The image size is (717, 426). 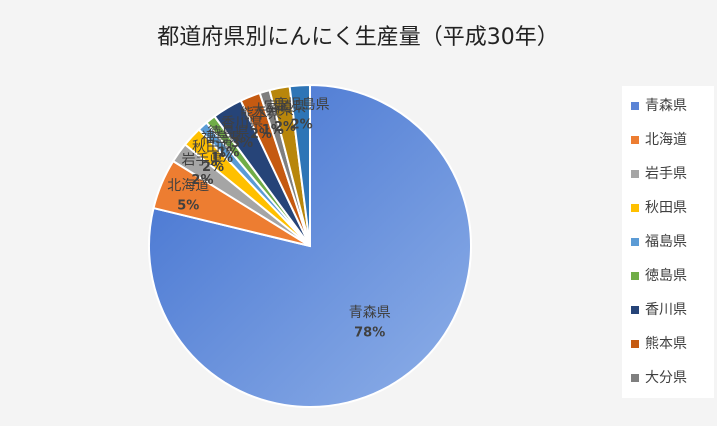 What do you see at coordinates (358, 37) in the screenshot?
I see `chart-title: 都道府県別にんにく生産量（平成30年）` at bounding box center [358, 37].